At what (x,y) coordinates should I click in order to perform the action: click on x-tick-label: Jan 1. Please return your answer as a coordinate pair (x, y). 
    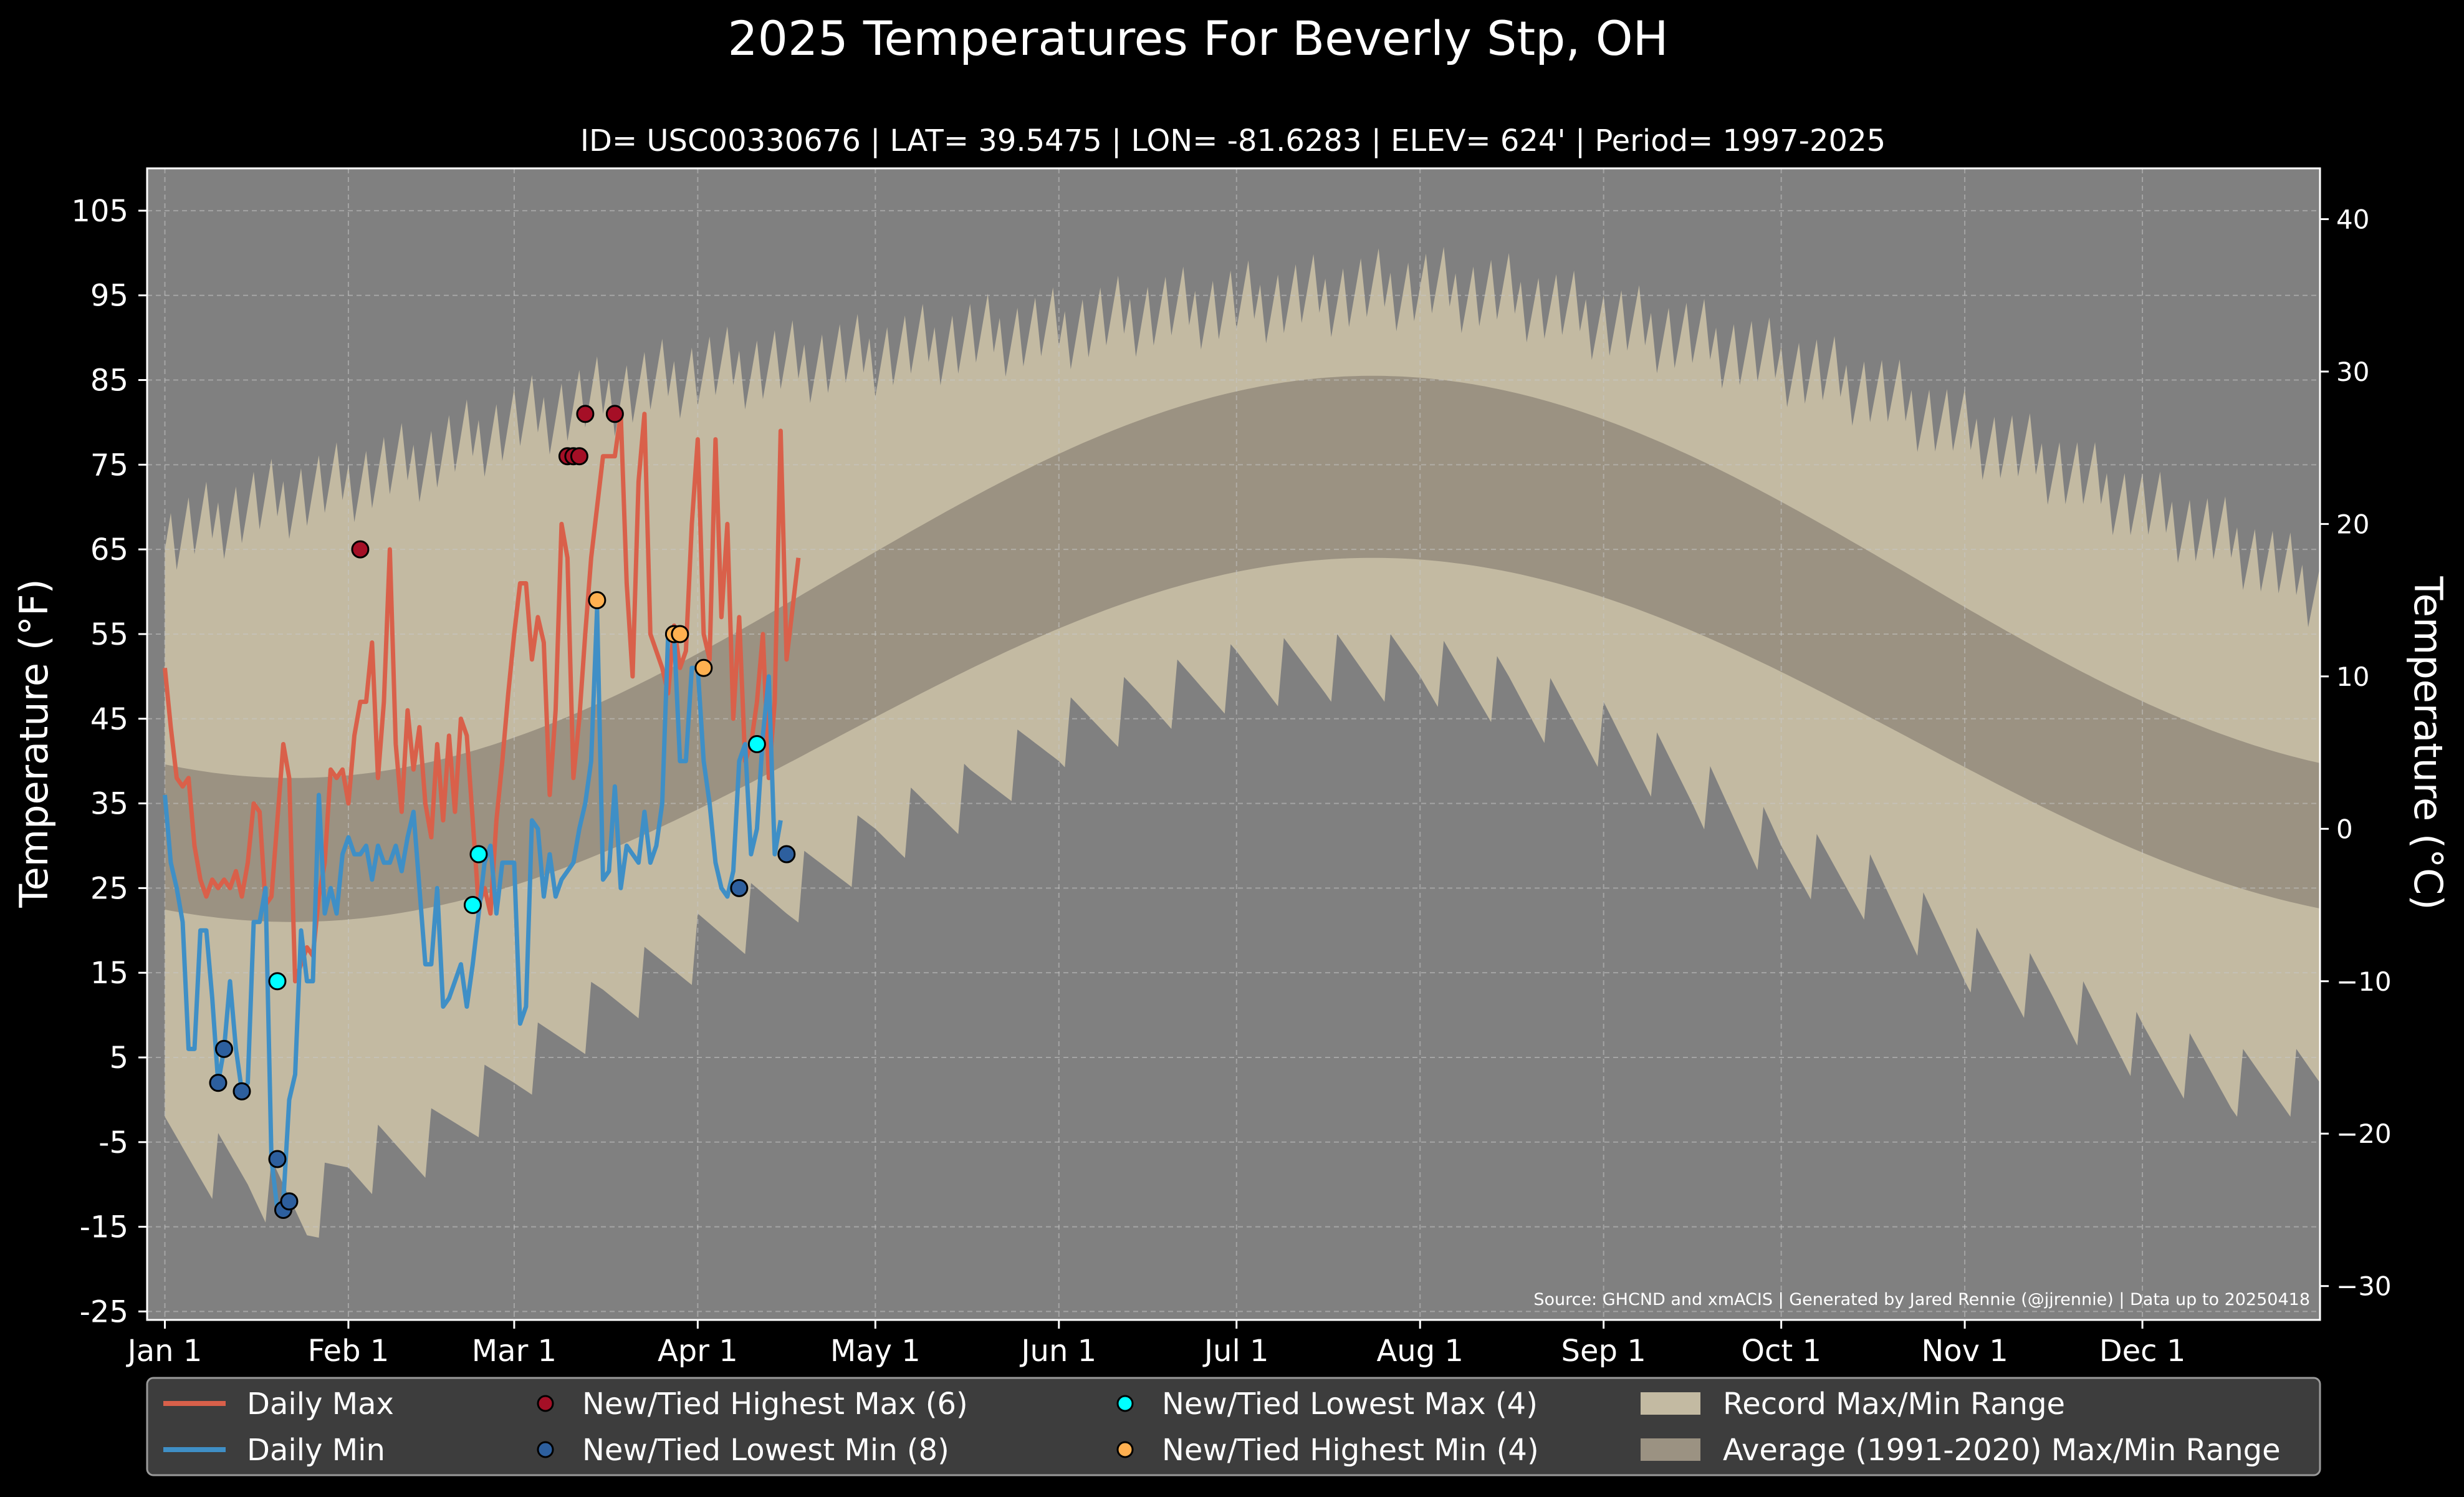
    Looking at the image, I should click on (164, 1351).